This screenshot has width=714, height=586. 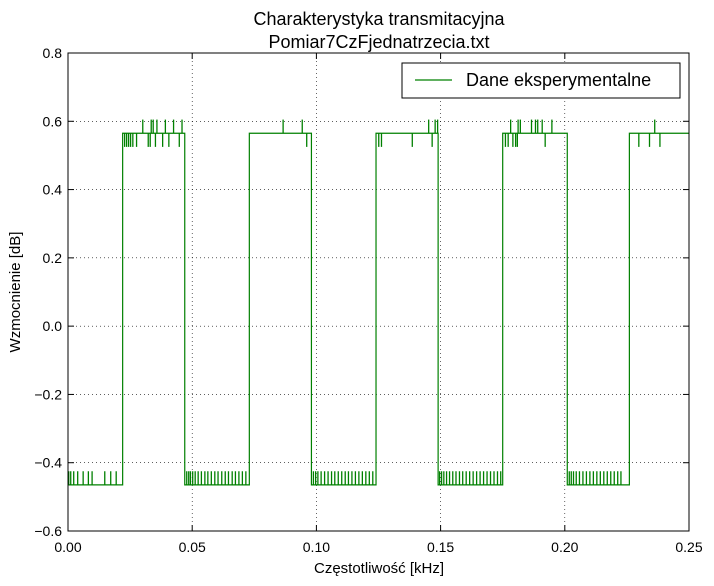 What do you see at coordinates (564, 547) in the screenshot?
I see `x-tick-label: 0.20` at bounding box center [564, 547].